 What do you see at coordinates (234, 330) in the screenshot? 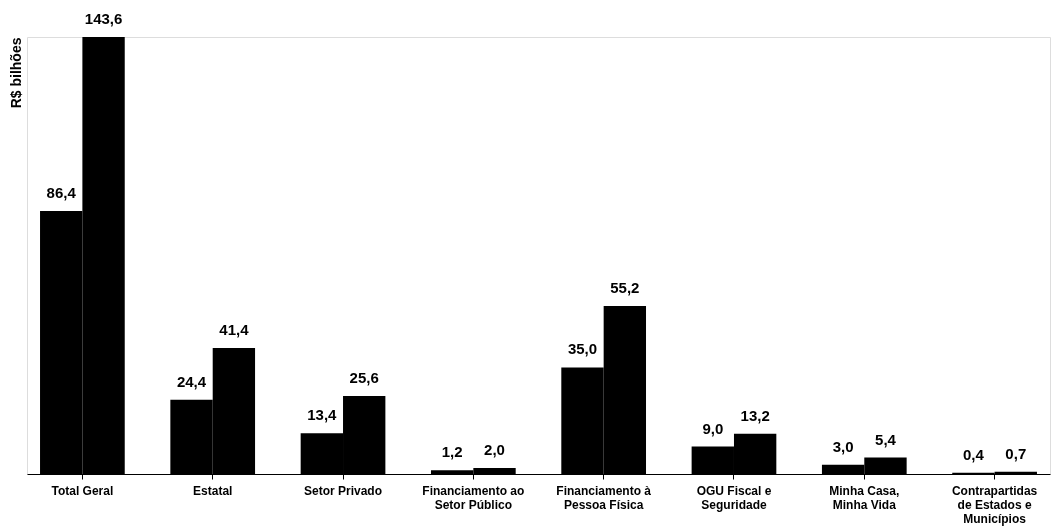
I see `data-label: 41,4` at bounding box center [234, 330].